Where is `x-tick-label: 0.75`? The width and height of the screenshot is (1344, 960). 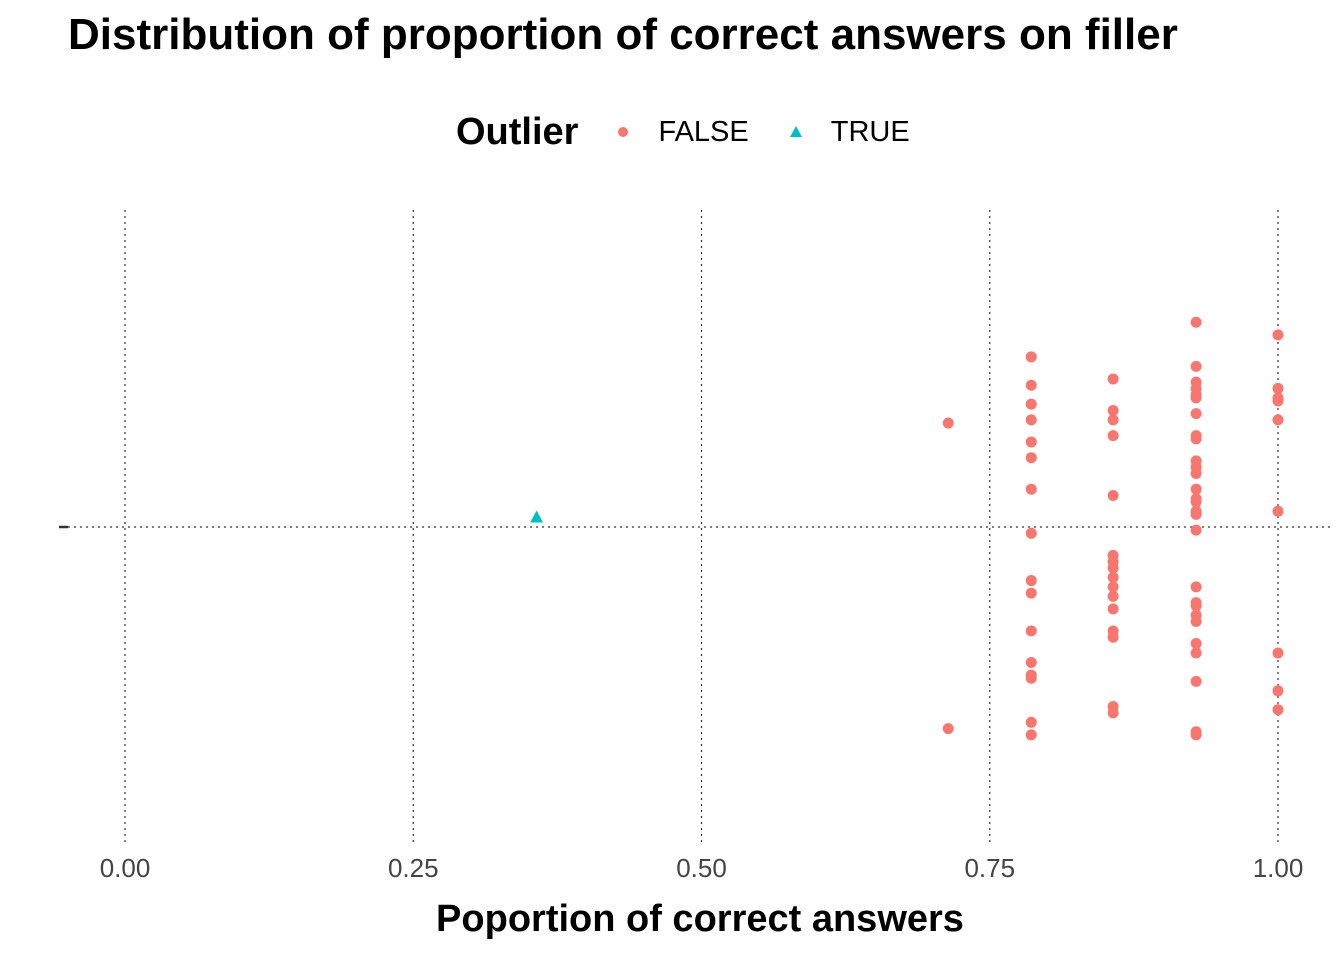
x-tick-label: 0.75 is located at coordinates (989, 868).